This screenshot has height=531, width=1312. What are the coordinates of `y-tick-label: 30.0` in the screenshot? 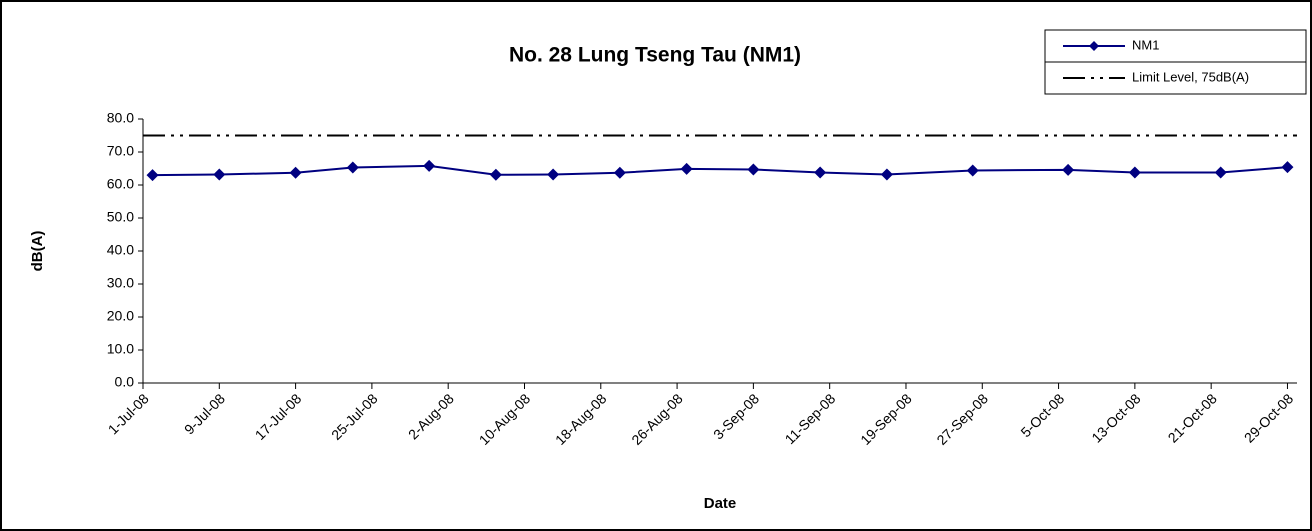 It's located at (120, 283).